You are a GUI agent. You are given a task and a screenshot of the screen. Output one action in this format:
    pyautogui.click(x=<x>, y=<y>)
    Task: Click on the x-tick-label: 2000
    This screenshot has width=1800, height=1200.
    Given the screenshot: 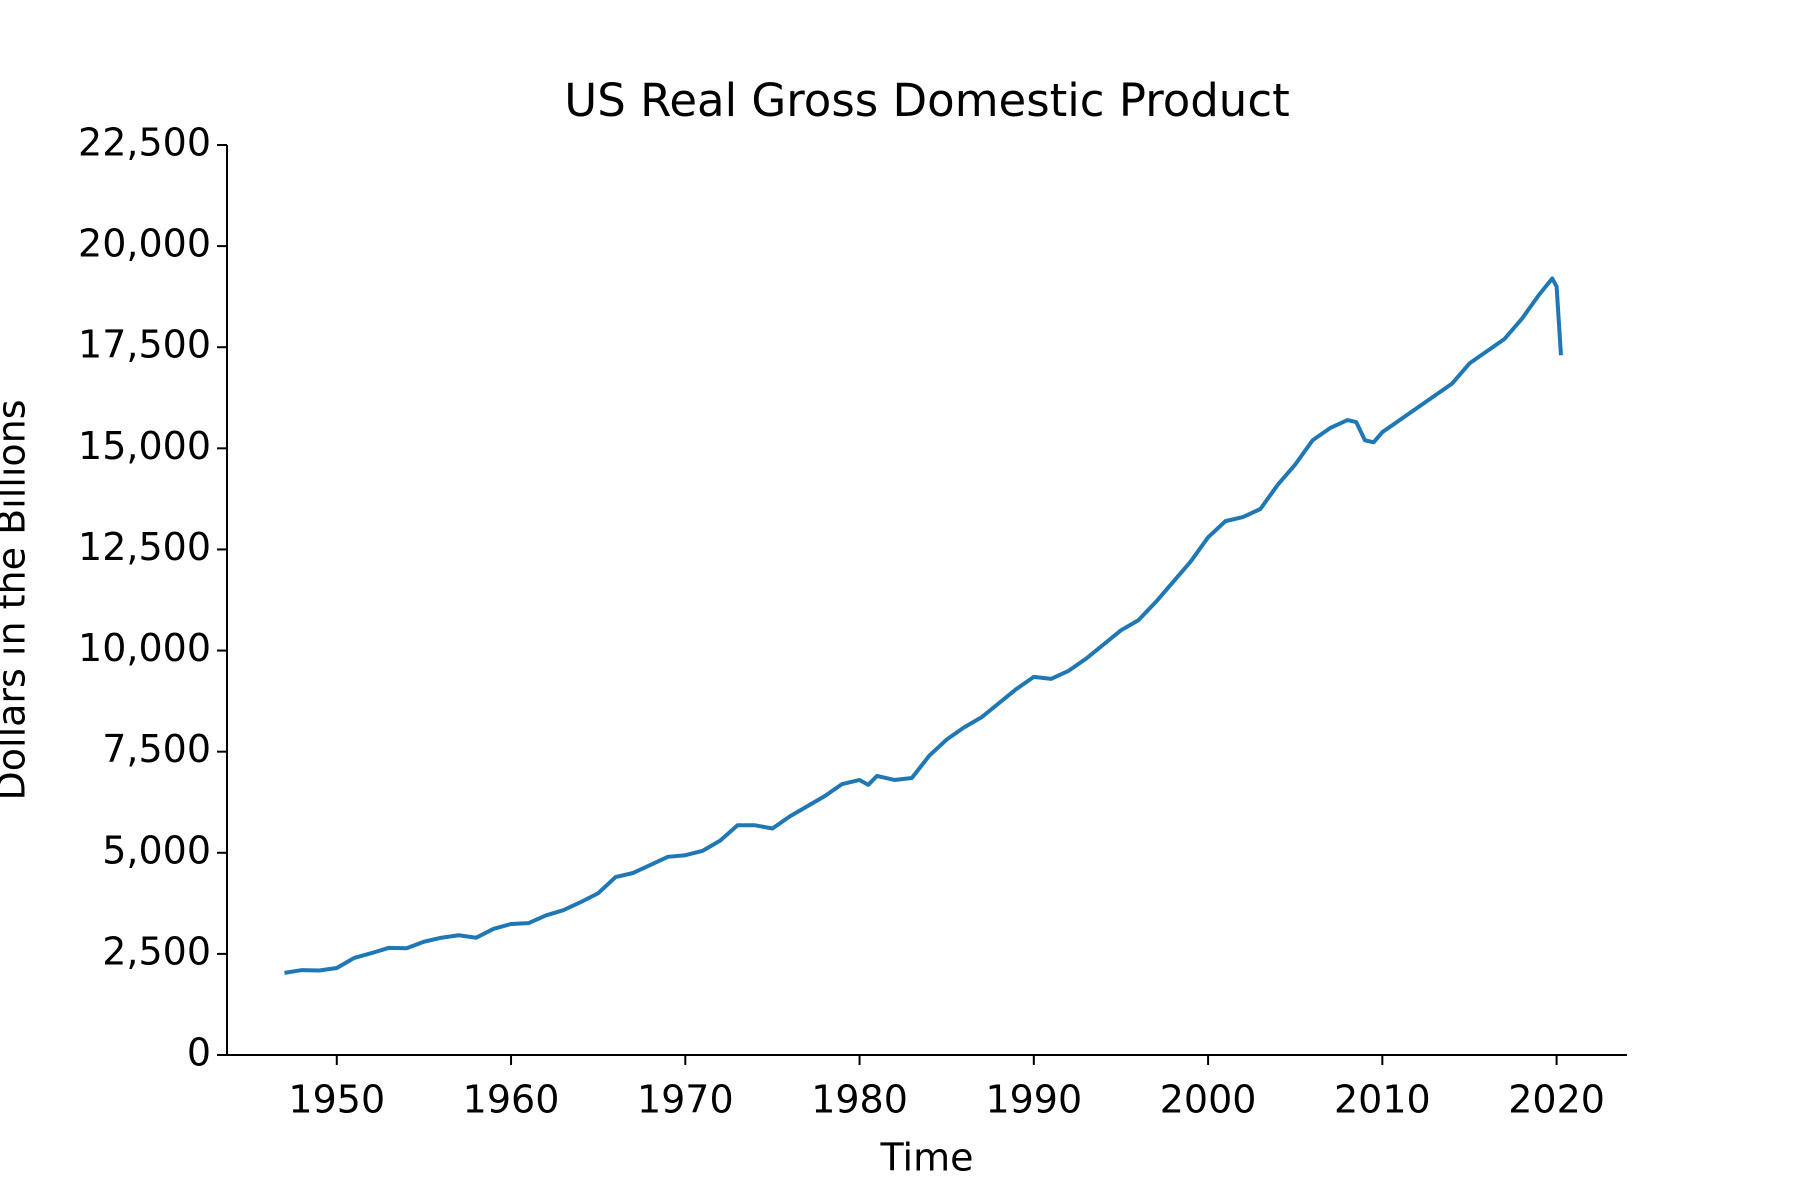 What is the action you would take?
    pyautogui.click(x=1208, y=1100)
    